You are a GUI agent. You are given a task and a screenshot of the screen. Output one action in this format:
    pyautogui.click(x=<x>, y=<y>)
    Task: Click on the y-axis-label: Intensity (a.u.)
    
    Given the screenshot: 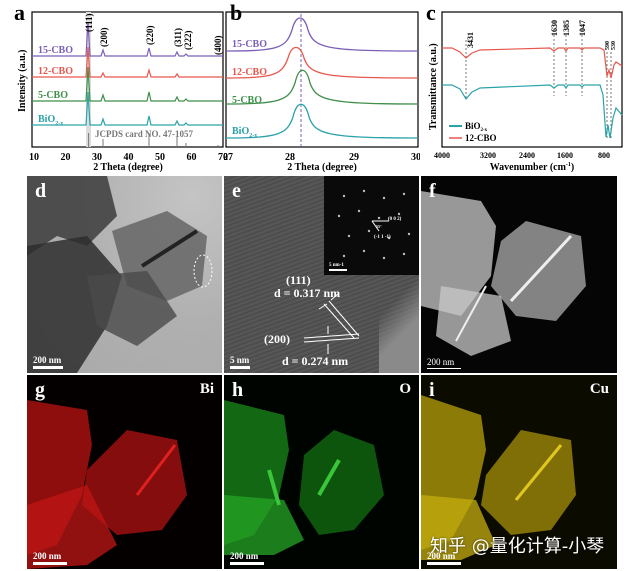 What is the action you would take?
    pyautogui.click(x=22, y=80)
    